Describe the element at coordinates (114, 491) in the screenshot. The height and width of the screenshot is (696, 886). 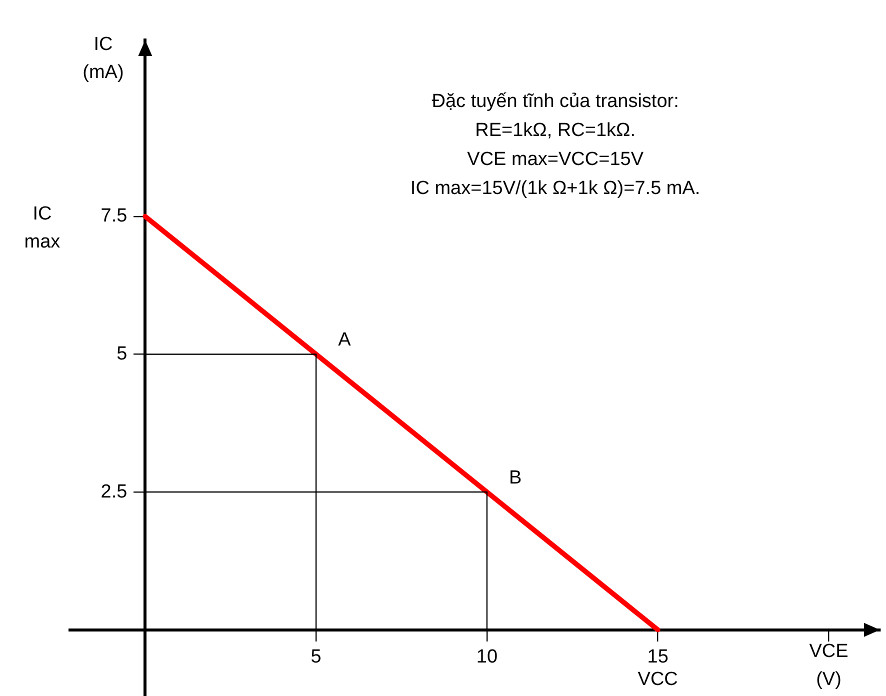
I see `y-tick-label: 2.5` at that location.